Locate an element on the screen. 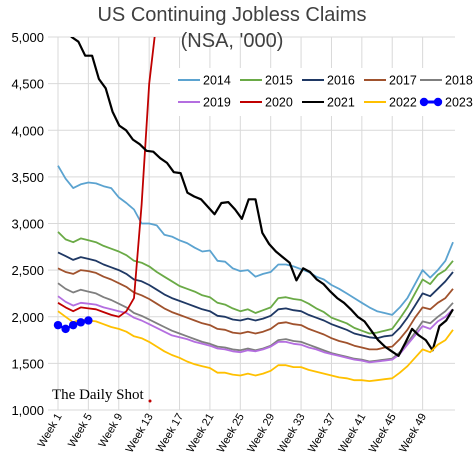 The image size is (474, 459). legend-item-2022: 2022 is located at coordinates (390, 103).